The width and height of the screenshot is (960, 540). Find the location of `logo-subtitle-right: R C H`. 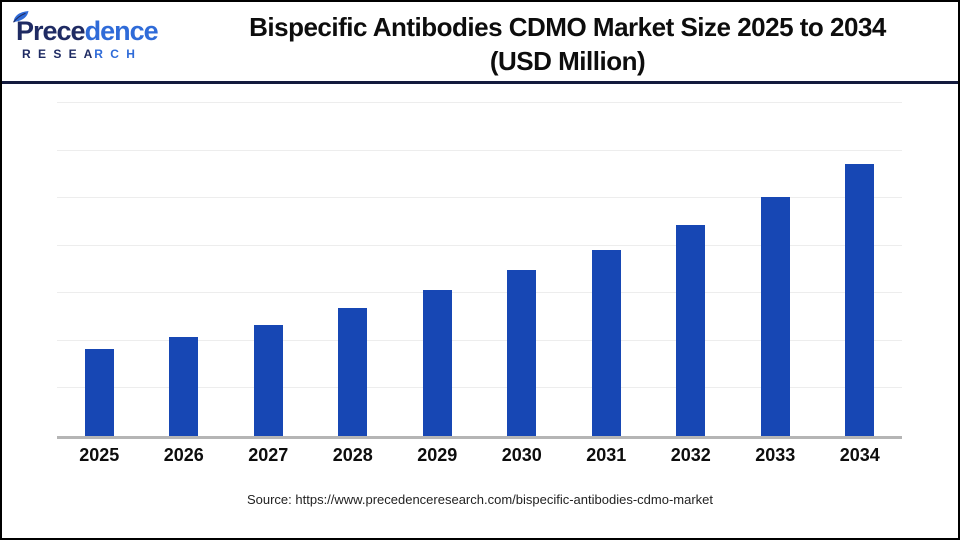

logo-subtitle-right: R C H is located at coordinates (115, 54).